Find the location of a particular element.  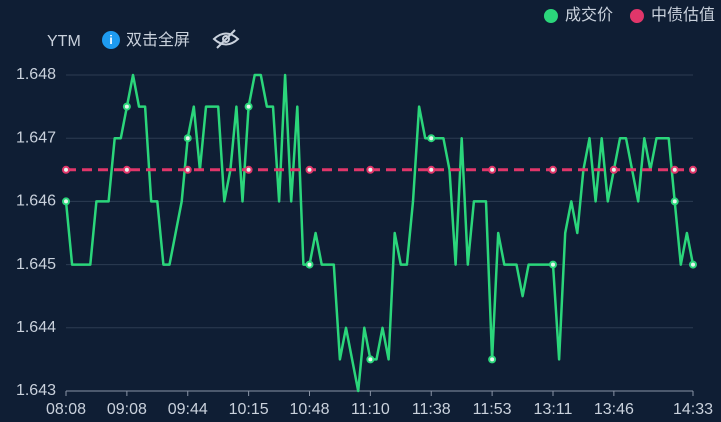

fullscreen-hint: 双击全屏 is located at coordinates (158, 40).